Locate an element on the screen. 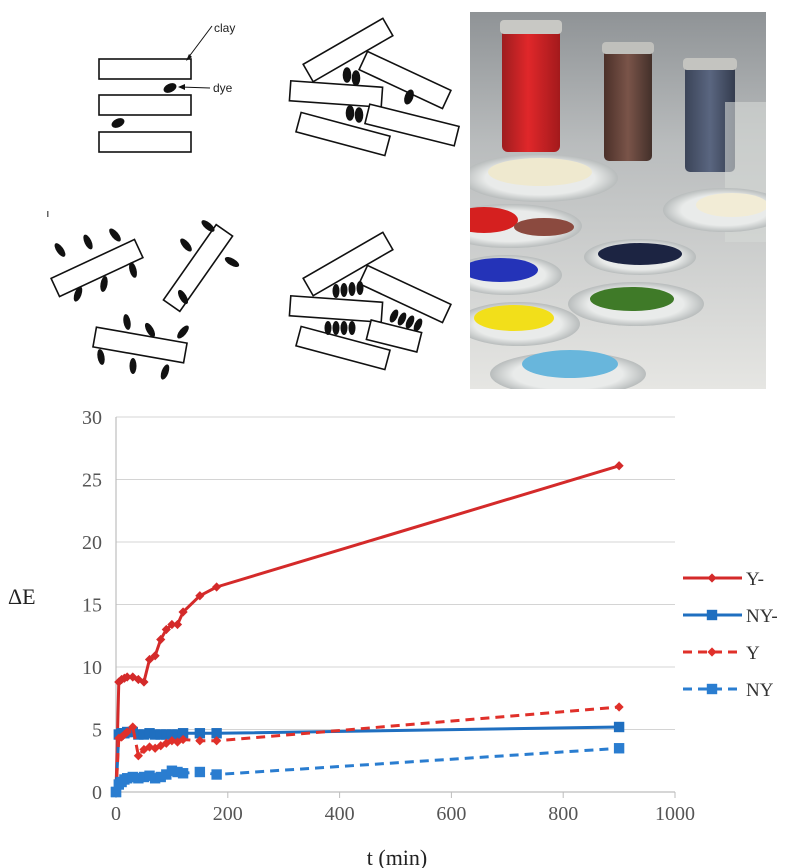 This screenshot has width=789, height=868. y-tick-label: 25 is located at coordinates (92, 481).